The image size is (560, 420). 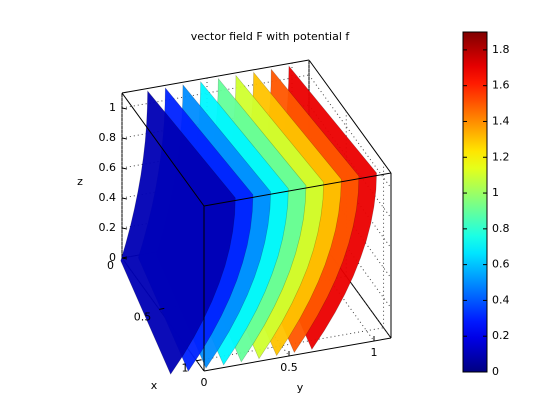 I want to click on z-tick-label: 0.6, so click(x=108, y=167).